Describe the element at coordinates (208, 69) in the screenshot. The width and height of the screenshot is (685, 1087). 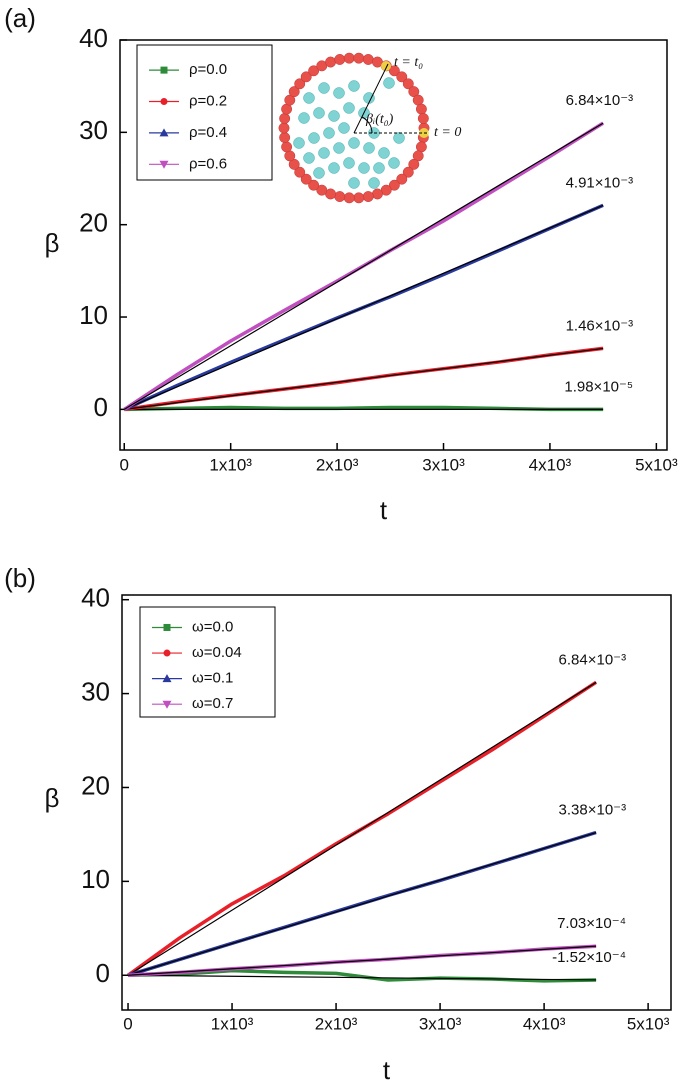
I see `legend-label: ρ=0.0` at that location.